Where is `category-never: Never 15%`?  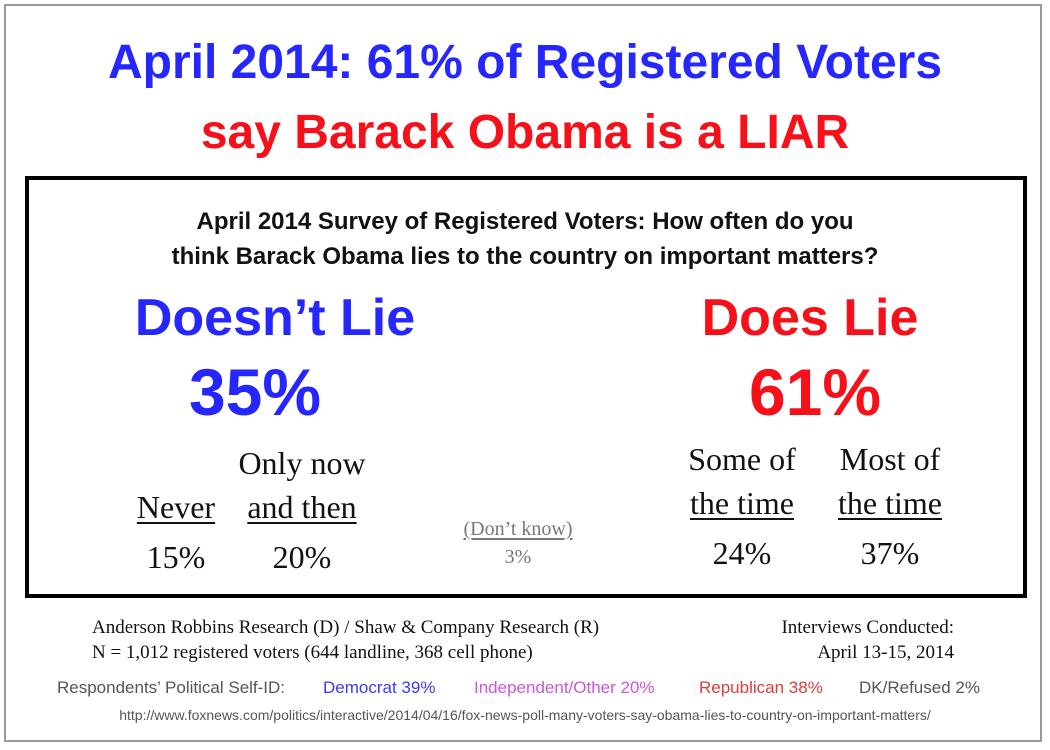
category-never: Never 15% is located at coordinates (176, 532).